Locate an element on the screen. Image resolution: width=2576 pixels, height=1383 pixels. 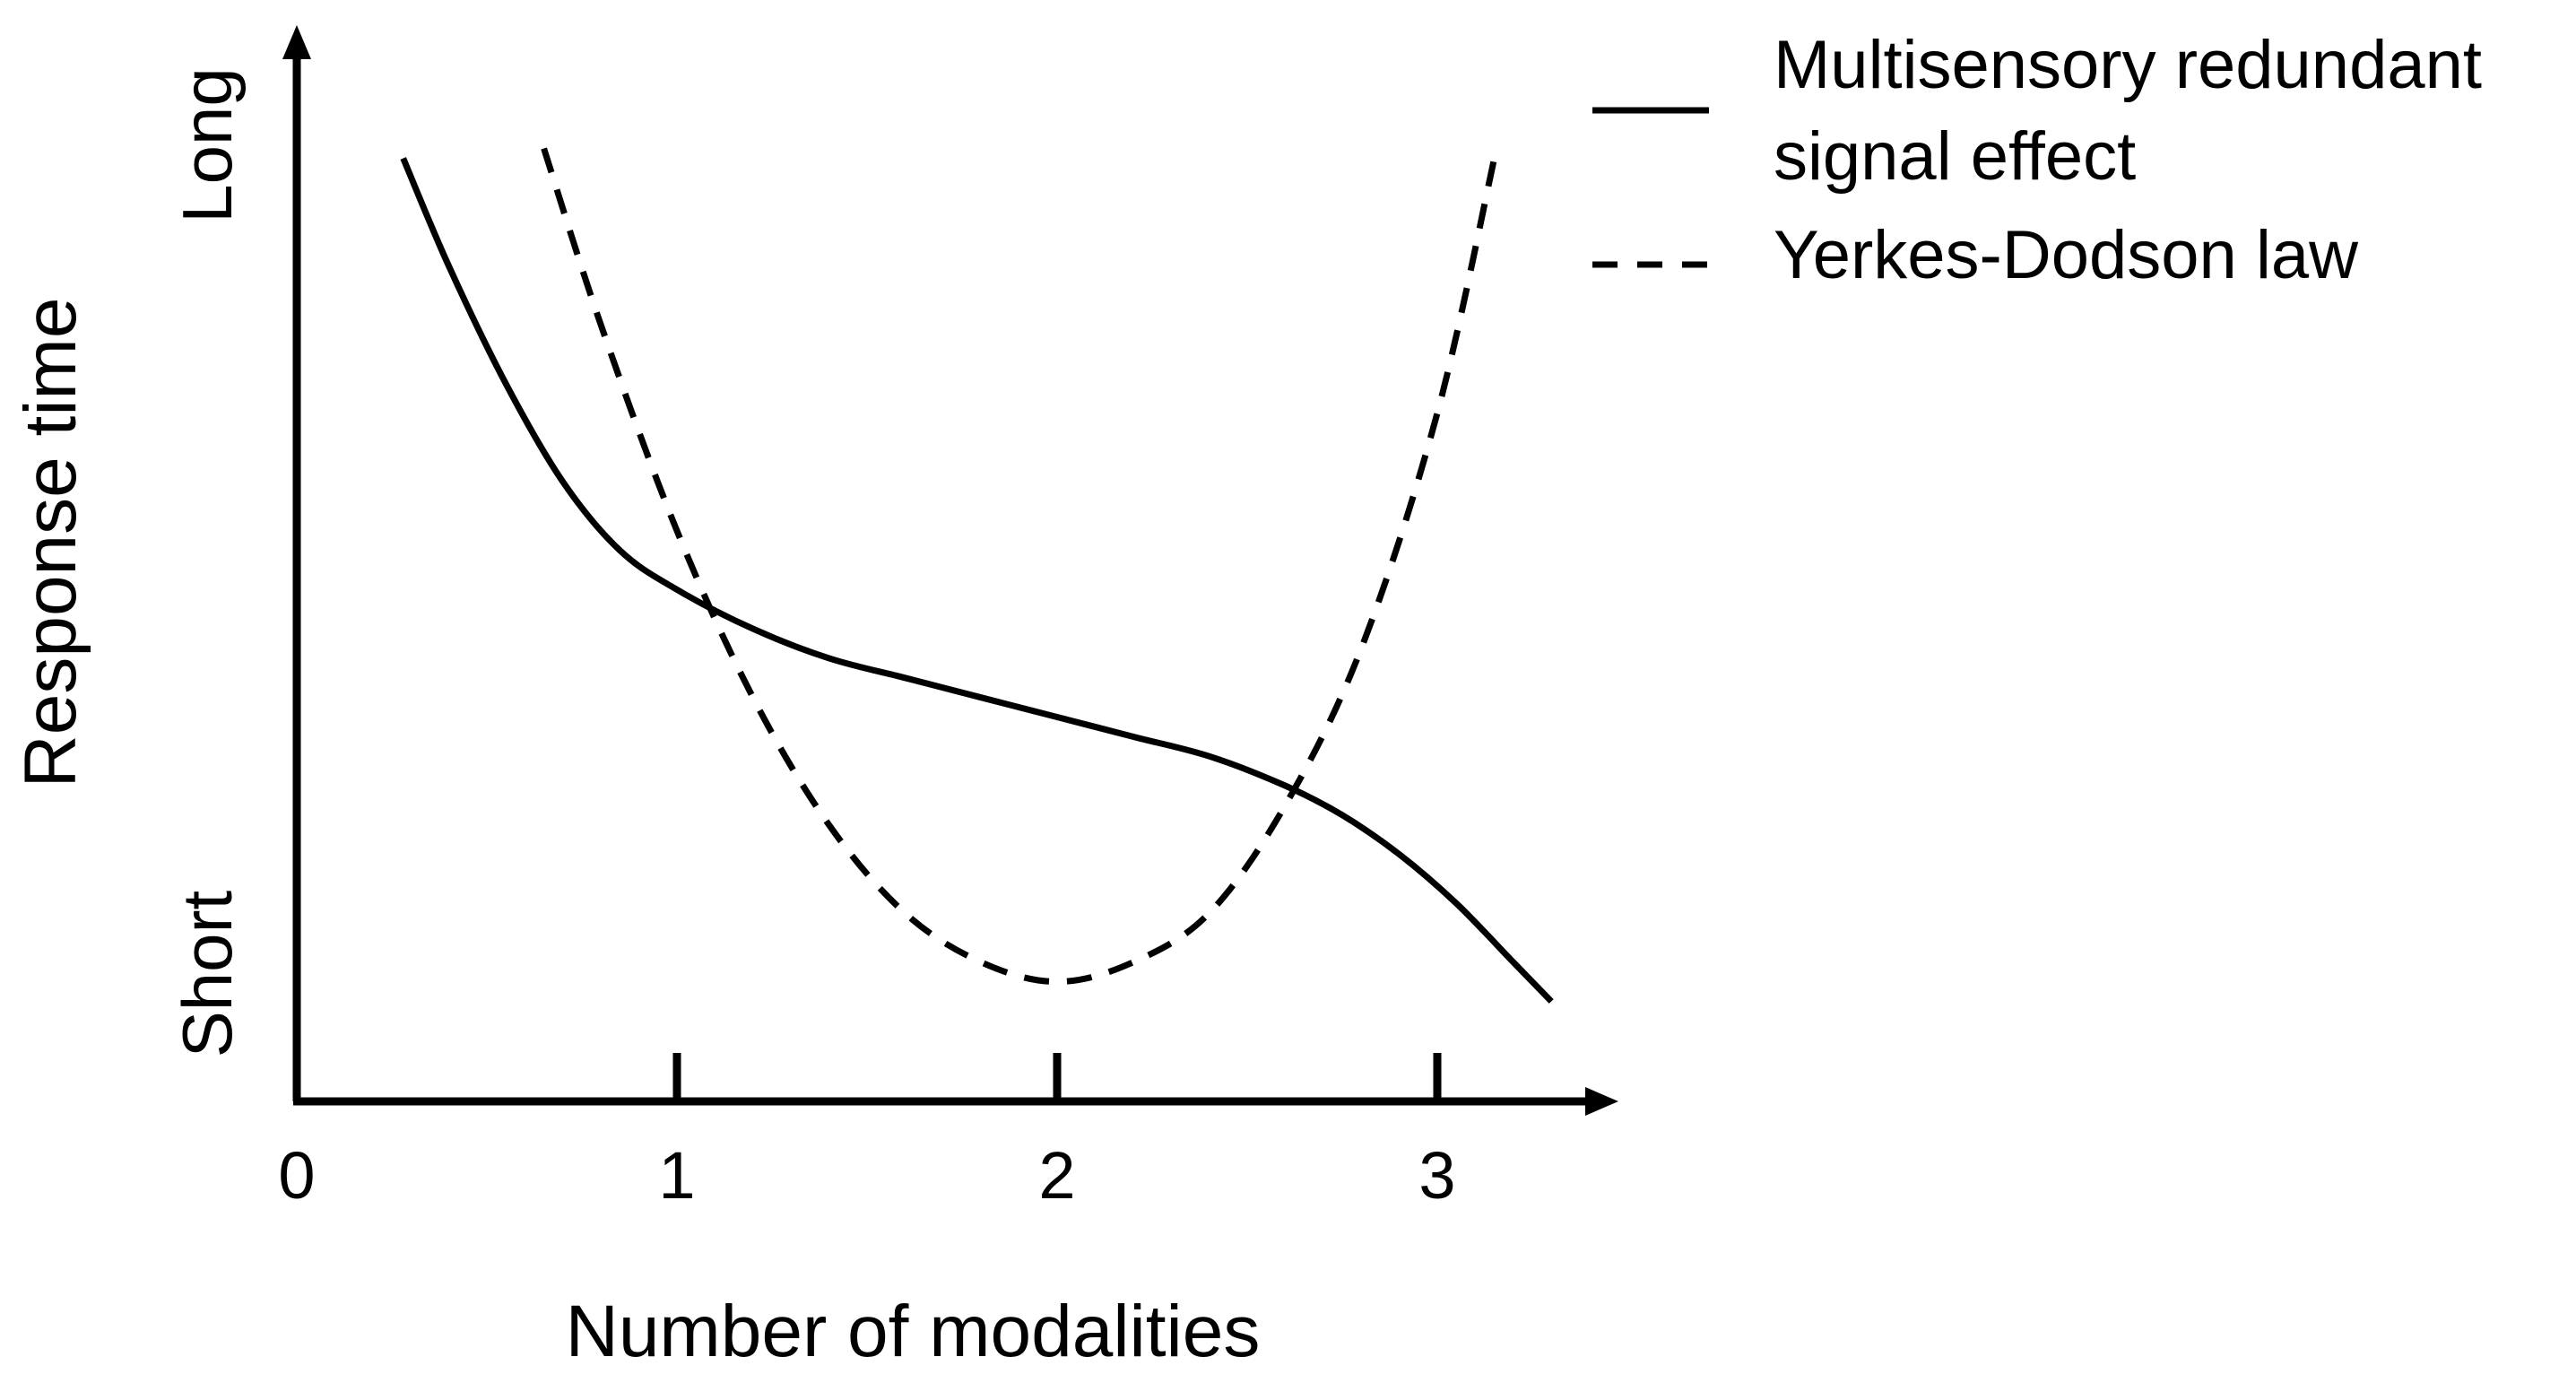
y-axis-arrow is located at coordinates (296, 42).